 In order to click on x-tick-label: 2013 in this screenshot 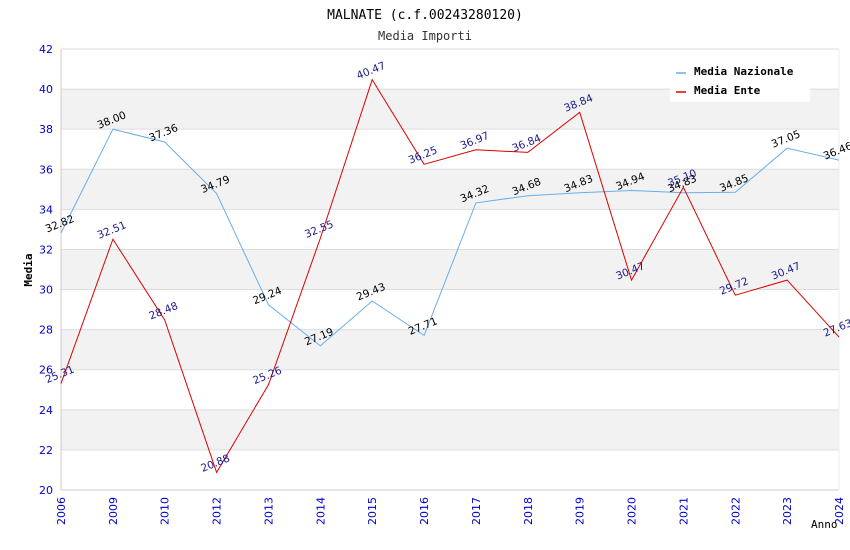, I will do `click(268, 511)`.